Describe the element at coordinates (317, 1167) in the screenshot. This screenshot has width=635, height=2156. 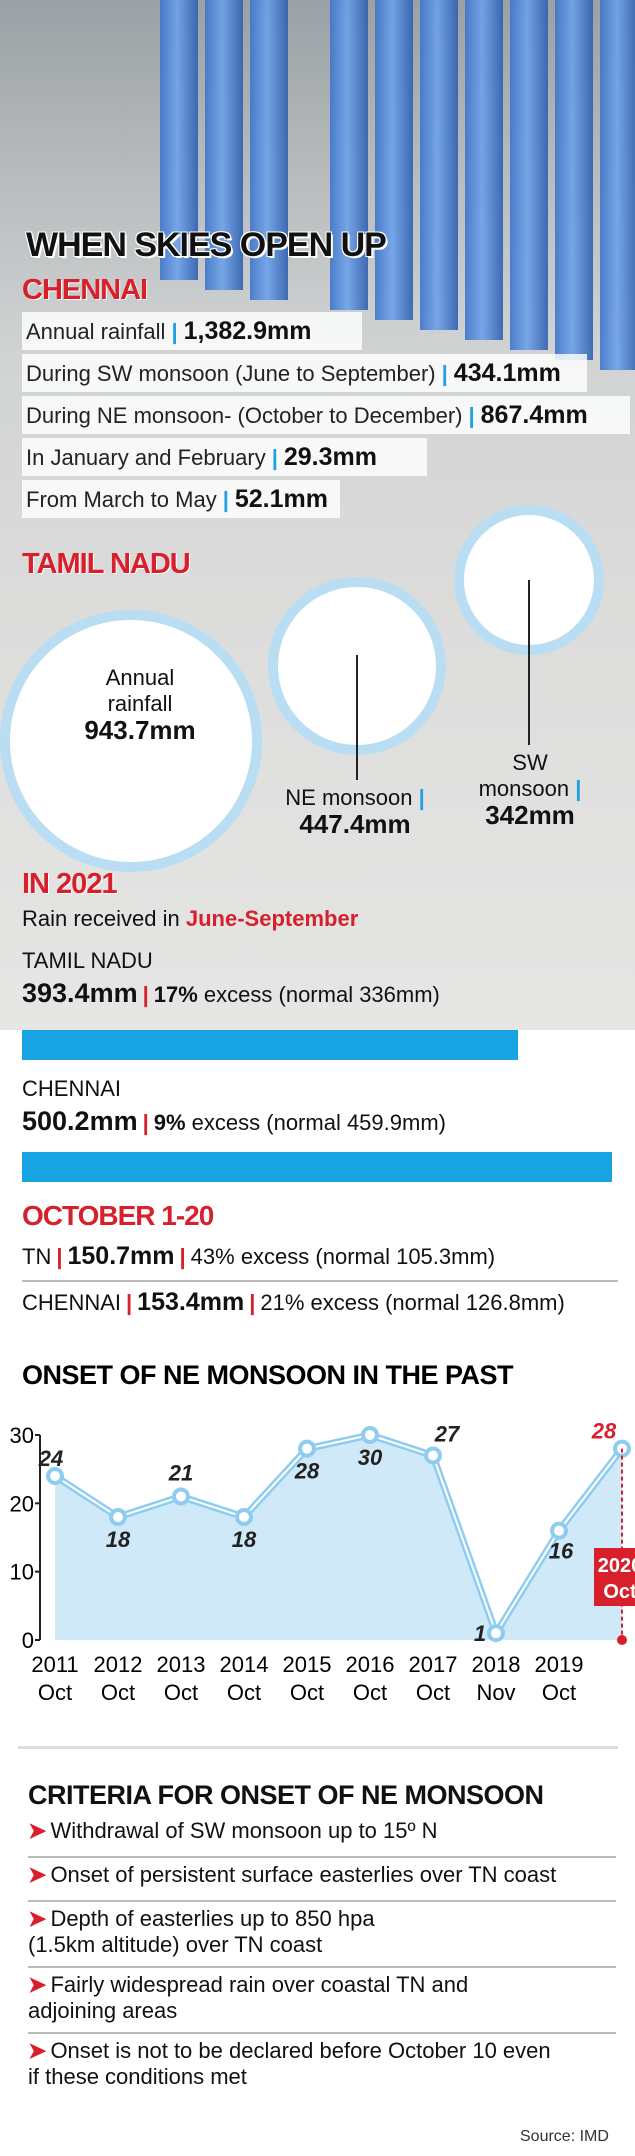
I see `ch-2021-bar` at that location.